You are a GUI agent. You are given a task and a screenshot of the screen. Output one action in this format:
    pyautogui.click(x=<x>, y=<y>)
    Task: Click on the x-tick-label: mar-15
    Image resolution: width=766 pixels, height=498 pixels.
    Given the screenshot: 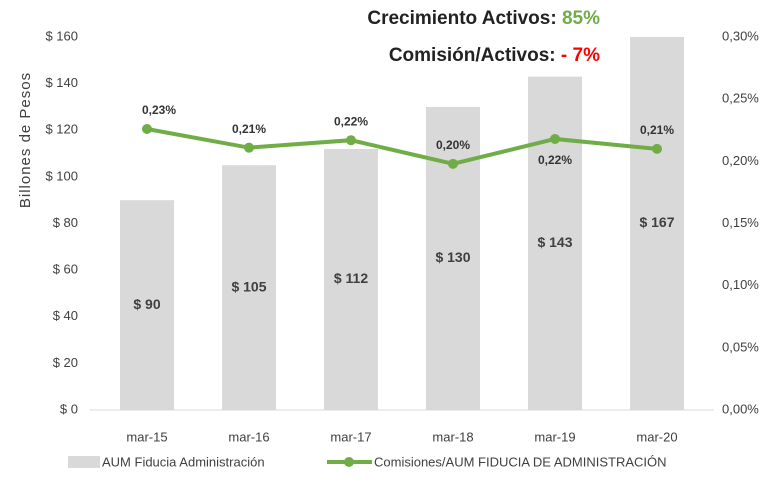 What is the action you would take?
    pyautogui.click(x=146, y=436)
    